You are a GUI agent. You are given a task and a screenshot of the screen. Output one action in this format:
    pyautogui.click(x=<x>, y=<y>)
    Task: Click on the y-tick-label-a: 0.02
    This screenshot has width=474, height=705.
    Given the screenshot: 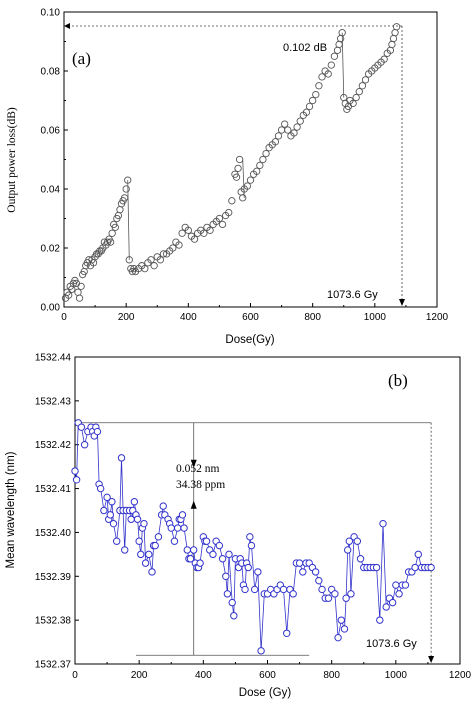 What is the action you would take?
    pyautogui.click(x=51, y=249)
    